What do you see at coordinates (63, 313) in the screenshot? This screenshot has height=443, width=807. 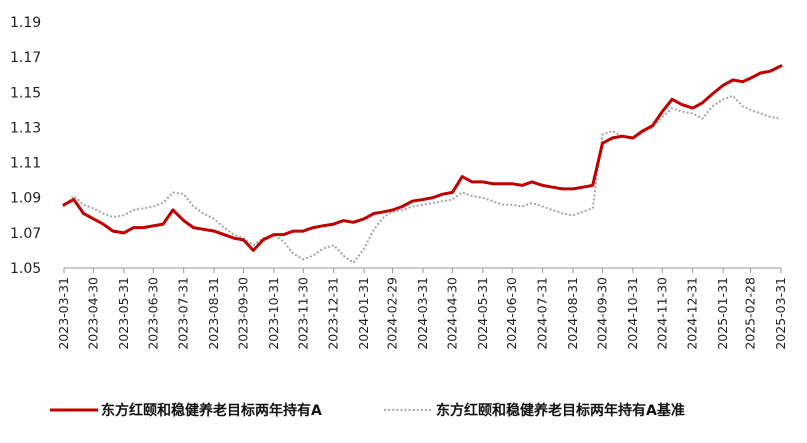 I see `x-tick-label: 2023-03-31` at bounding box center [63, 313].